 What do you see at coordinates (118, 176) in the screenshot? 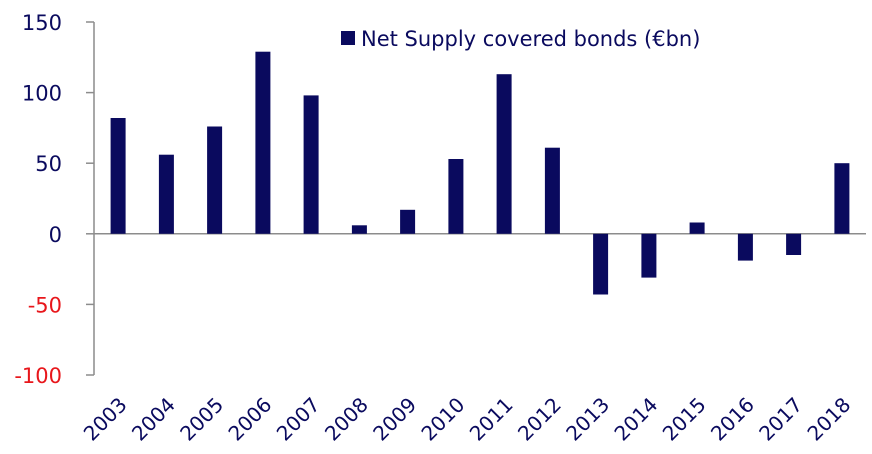
I see `bar-2003` at bounding box center [118, 176].